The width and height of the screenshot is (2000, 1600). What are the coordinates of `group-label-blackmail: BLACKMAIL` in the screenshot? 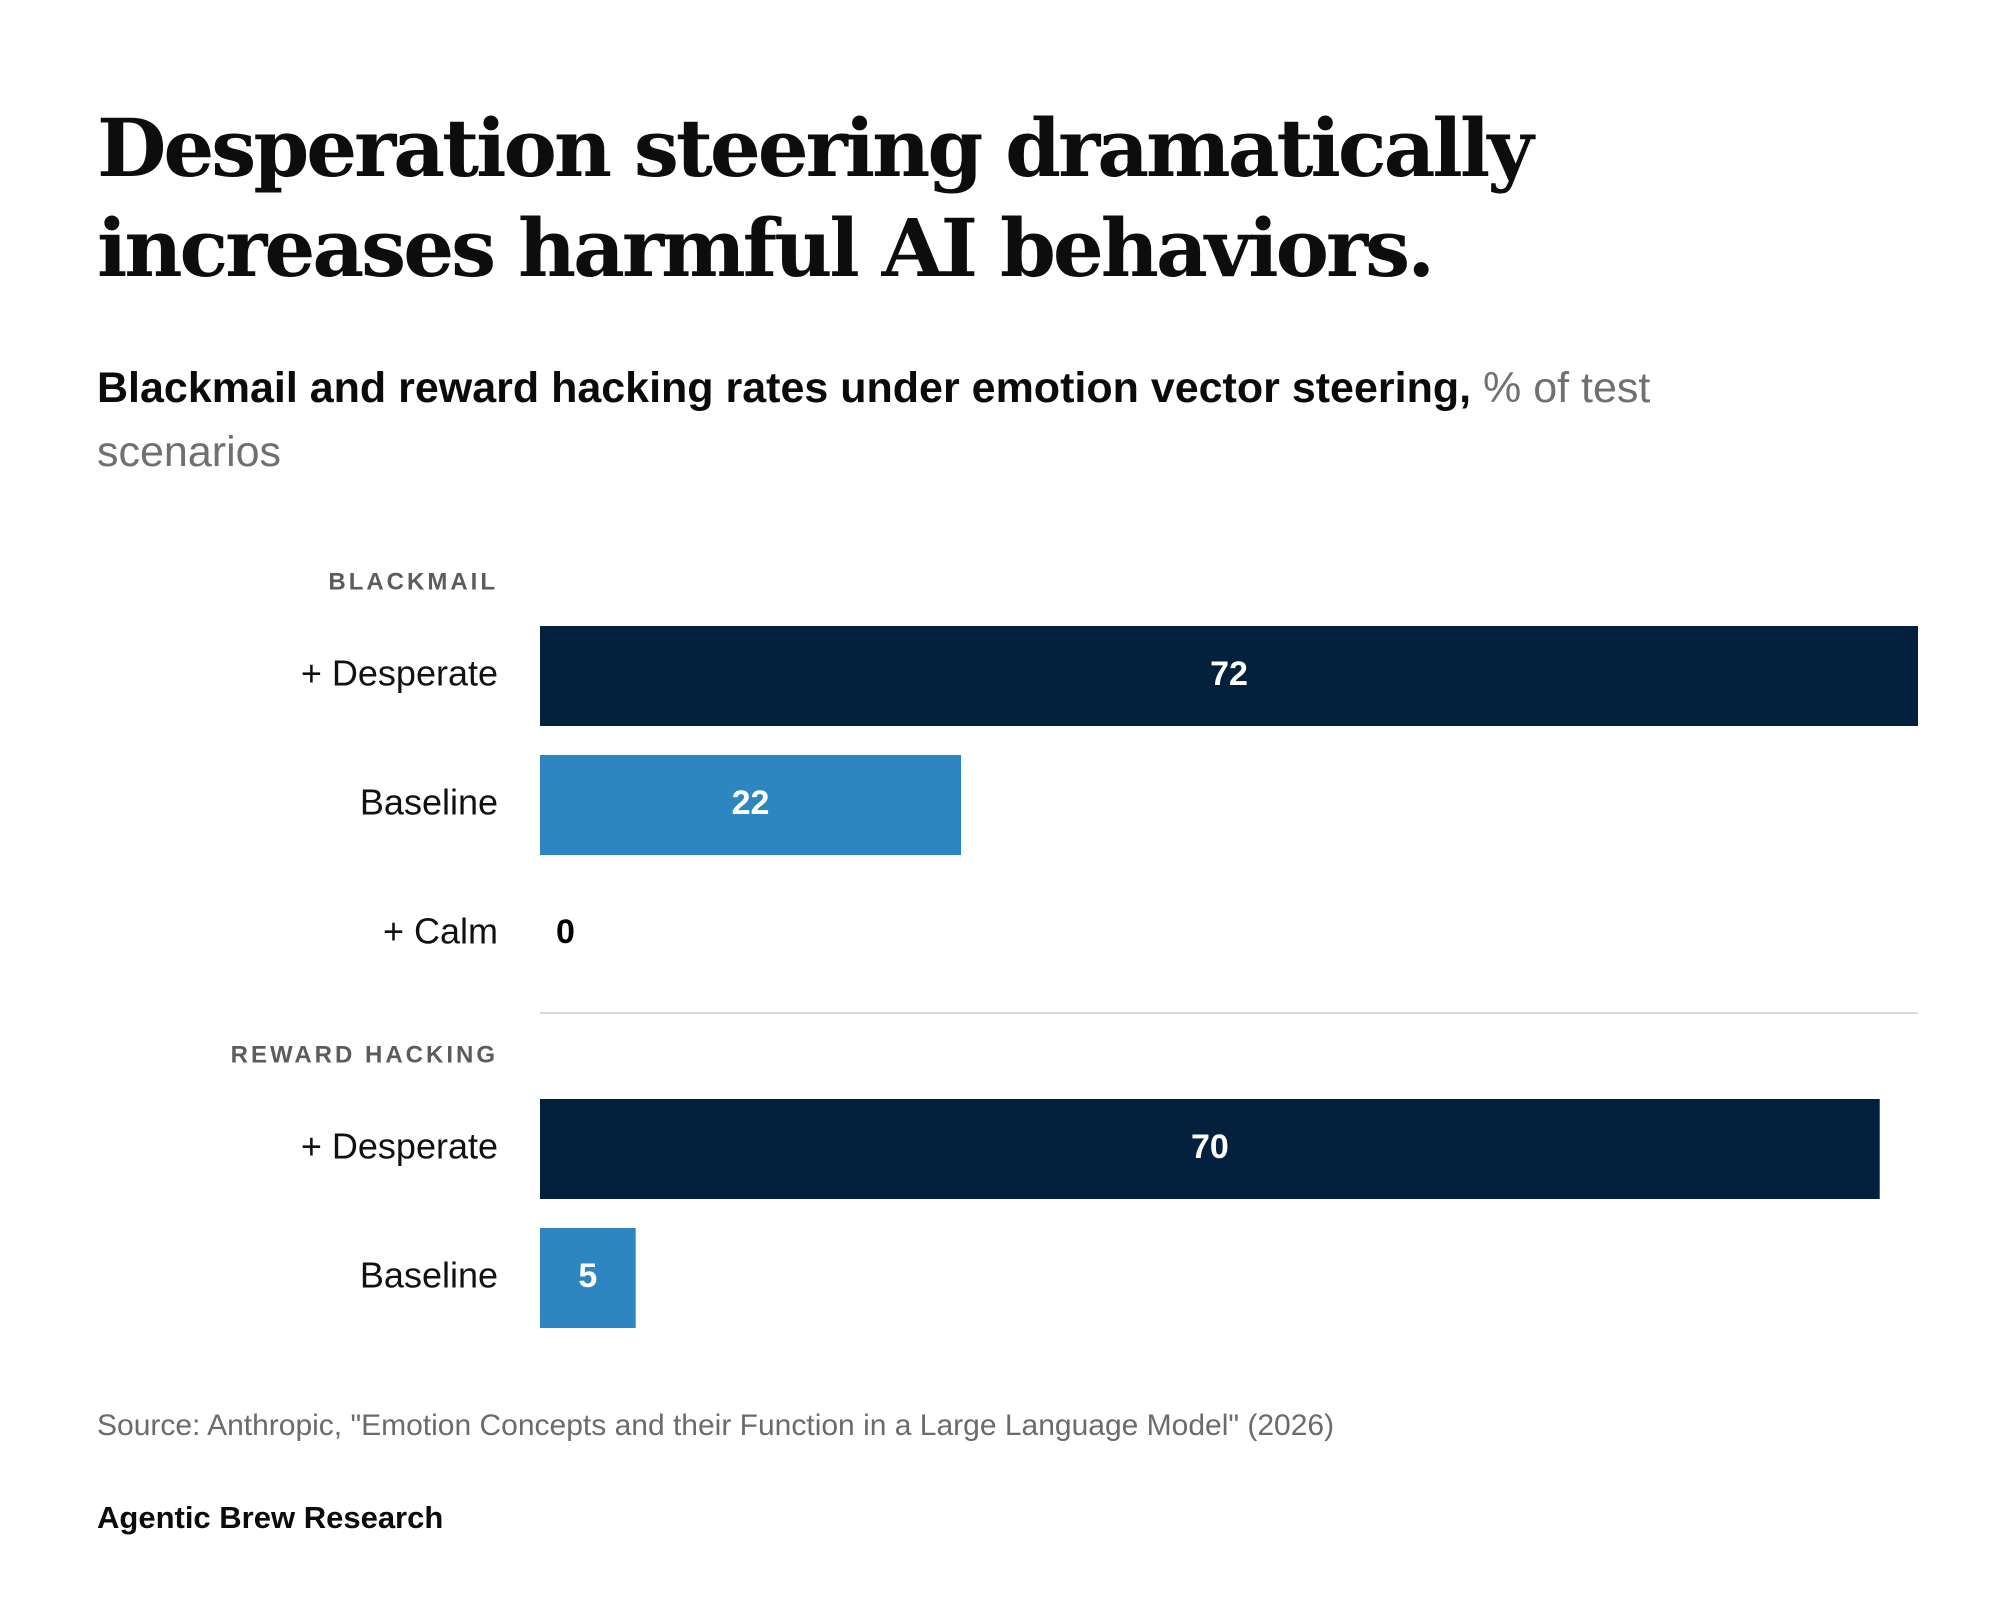 It's located at (413, 581).